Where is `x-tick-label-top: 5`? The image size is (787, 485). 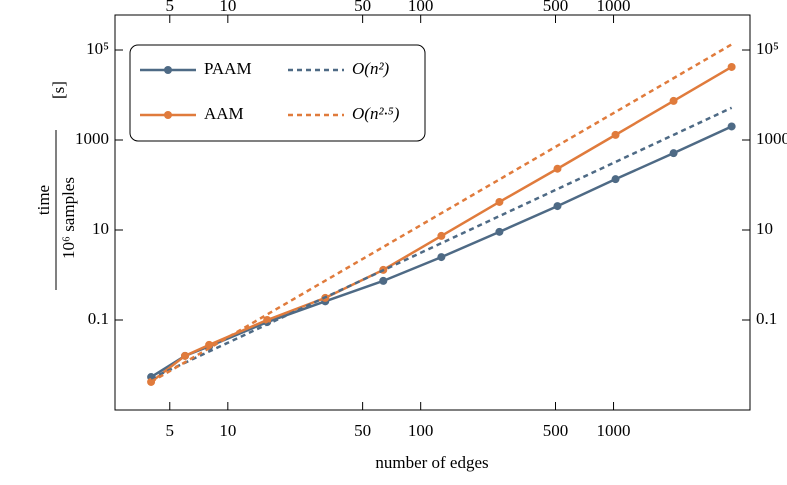 x-tick-label-top: 5 is located at coordinates (170, 7).